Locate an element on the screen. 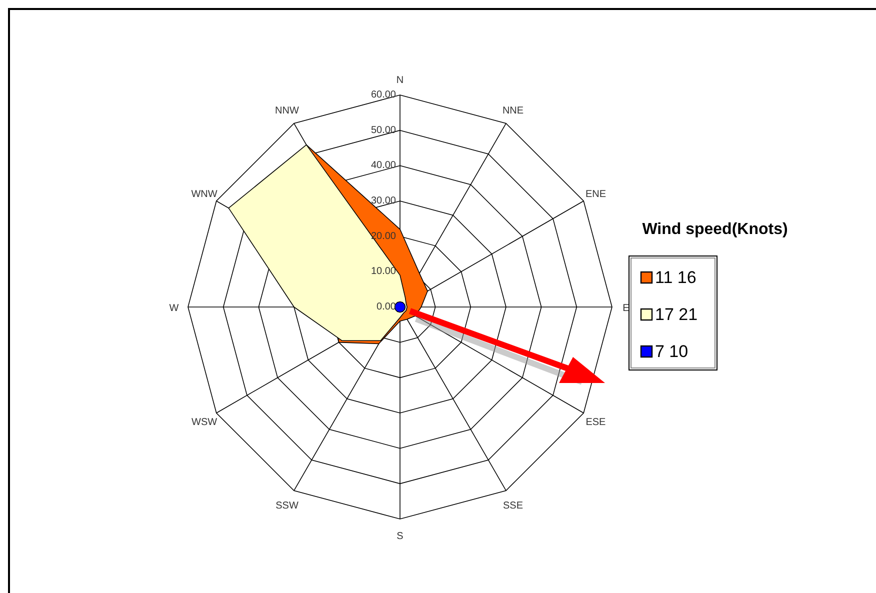 This screenshot has width=876, height=593. legend-label: 11 16 is located at coordinates (675, 277).